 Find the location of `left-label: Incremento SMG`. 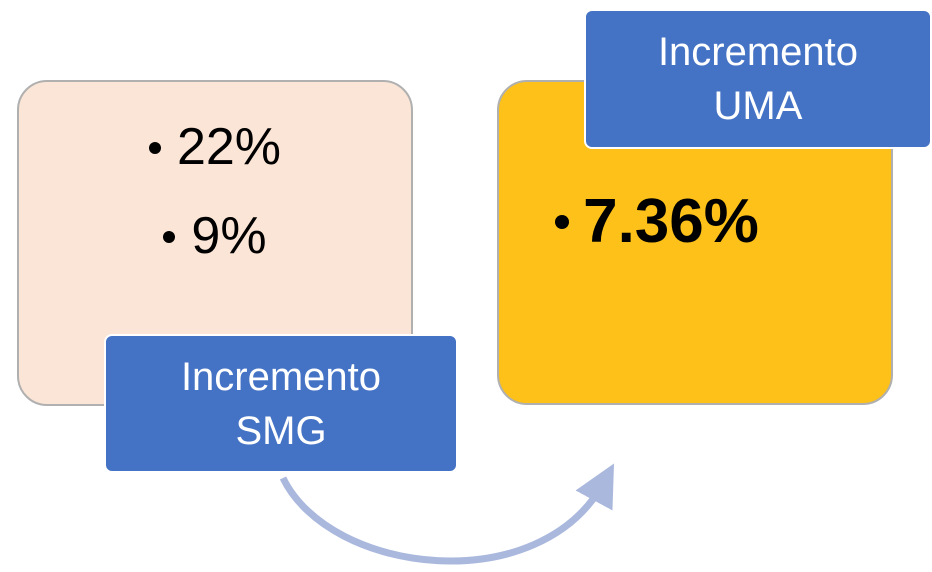

left-label: Incremento SMG is located at coordinates (281, 403).